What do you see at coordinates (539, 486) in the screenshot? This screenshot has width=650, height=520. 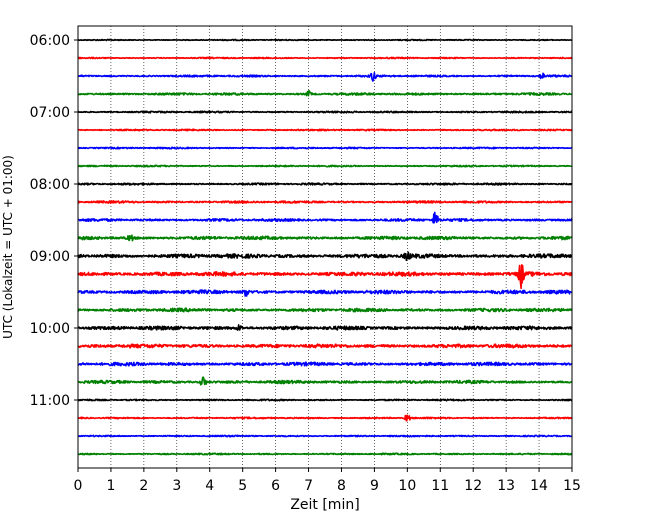 I see `x-tick-label: 14` at bounding box center [539, 486].